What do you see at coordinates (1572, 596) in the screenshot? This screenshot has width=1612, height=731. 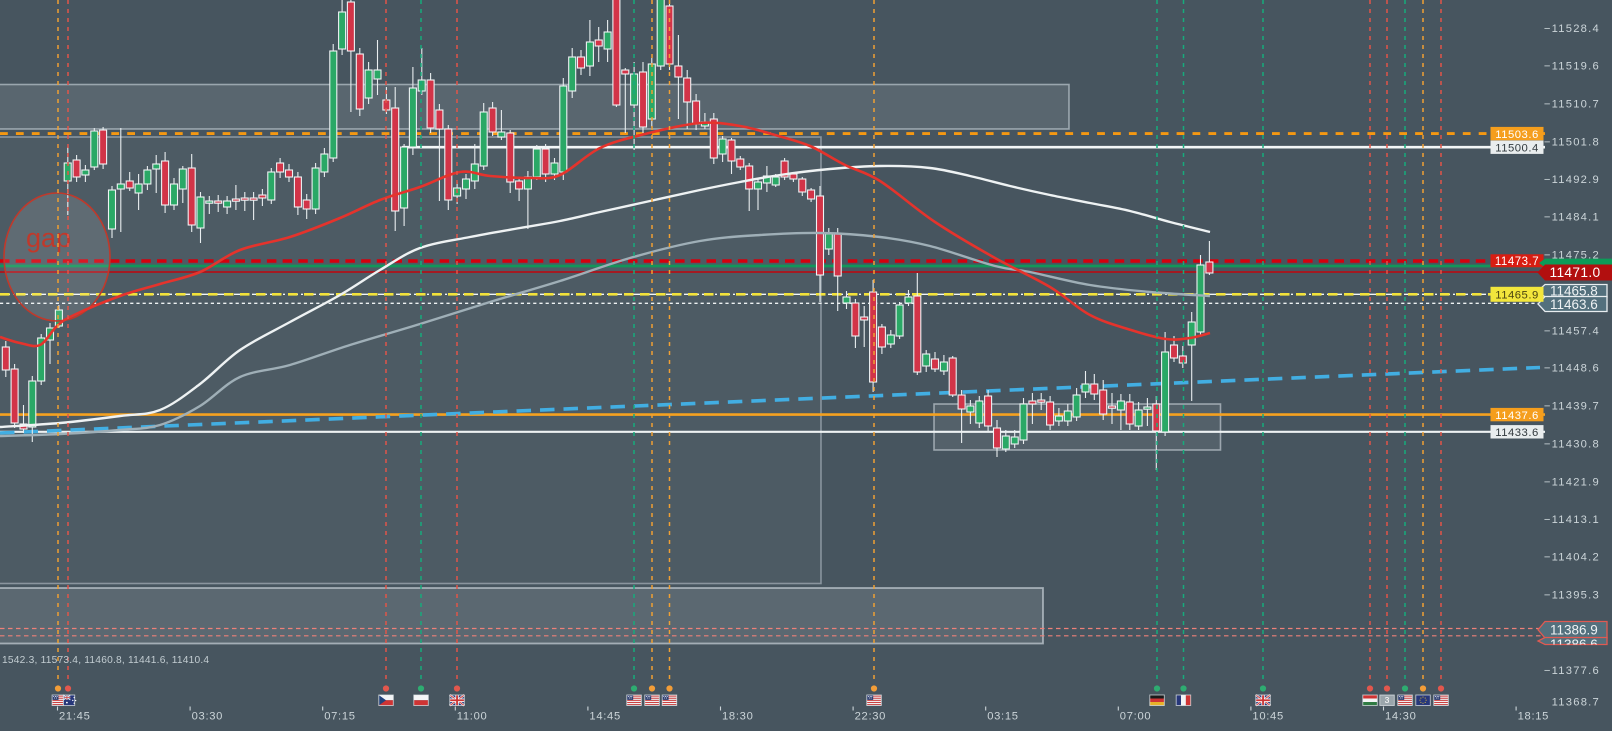 I see `svg-text: −11395.3` at bounding box center [1572, 596].